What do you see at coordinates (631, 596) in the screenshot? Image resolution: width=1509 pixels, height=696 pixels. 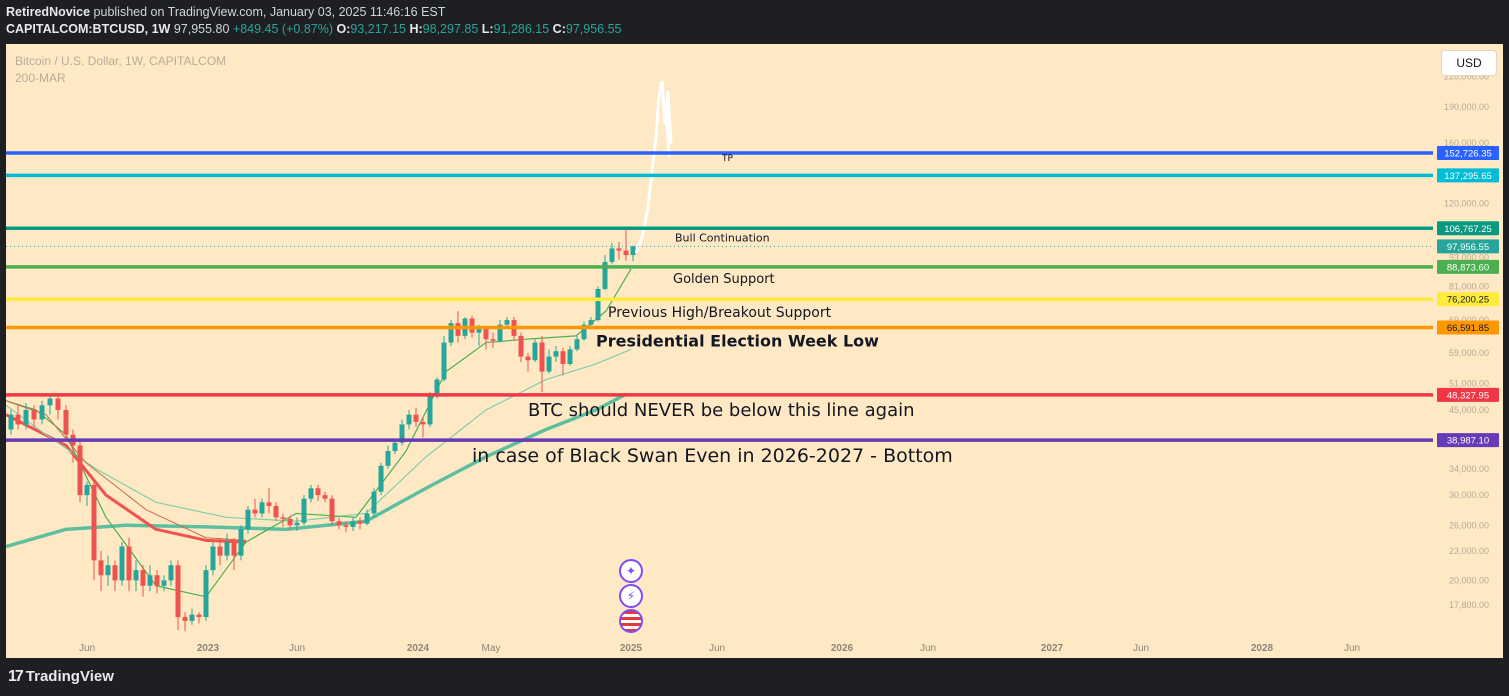 I see `lightning-icon: ⚡` at bounding box center [631, 596].